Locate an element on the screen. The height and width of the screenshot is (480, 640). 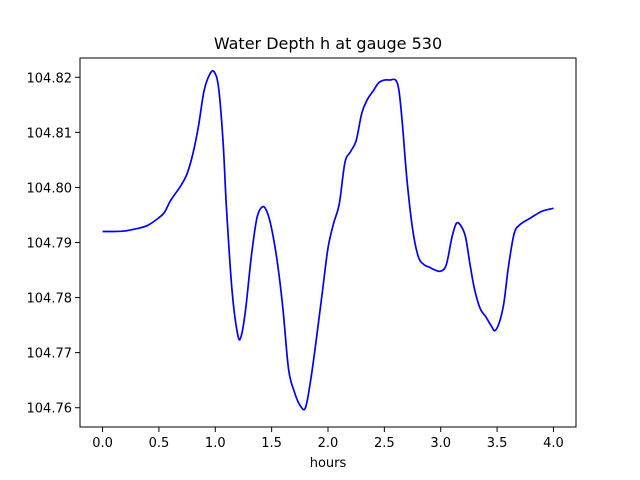
y-tick-label: 104.79 is located at coordinates (50, 244).